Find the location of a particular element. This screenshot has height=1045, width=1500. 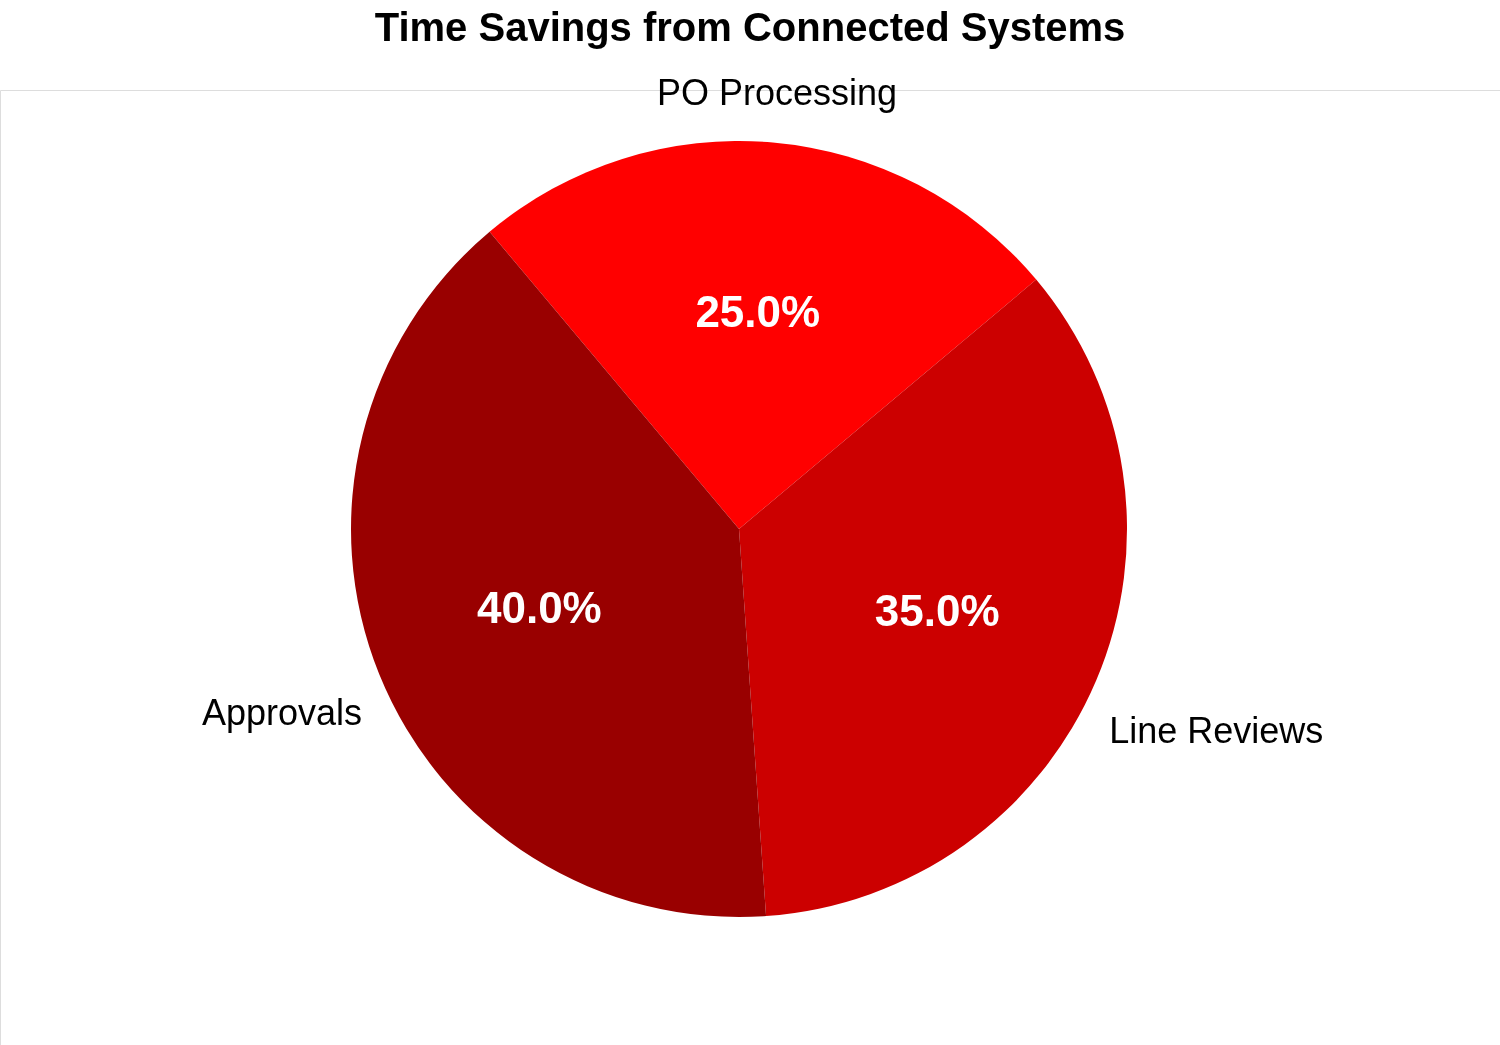

slice-label: PO Processing is located at coordinates (777, 93).